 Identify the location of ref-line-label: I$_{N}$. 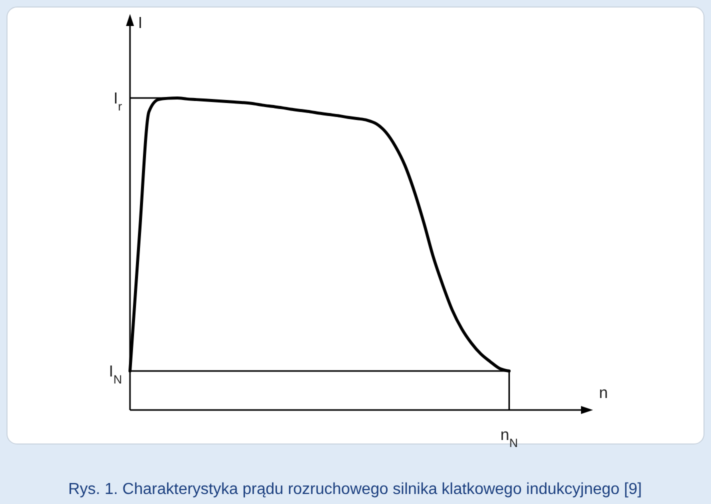
(115, 375).